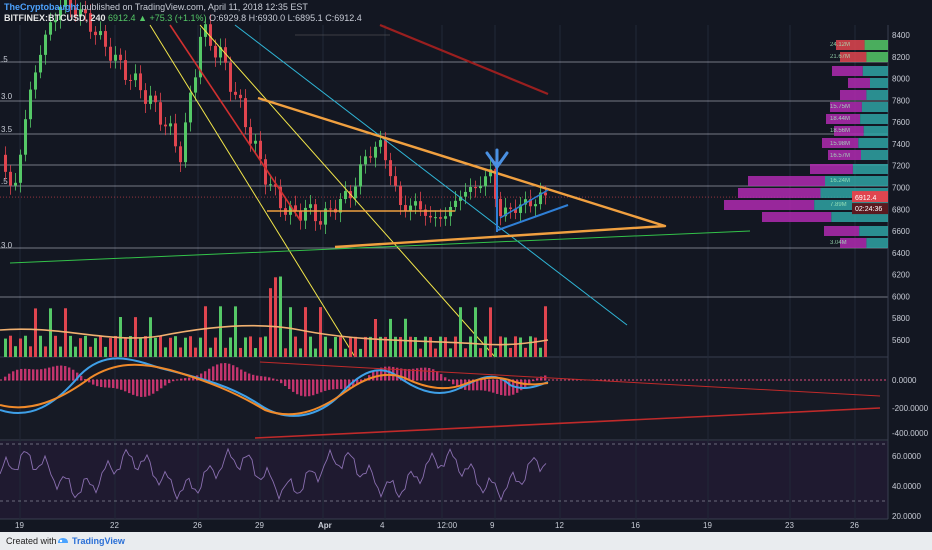 This screenshot has width=932, height=550. I want to click on volume-group, so click(275, 316).